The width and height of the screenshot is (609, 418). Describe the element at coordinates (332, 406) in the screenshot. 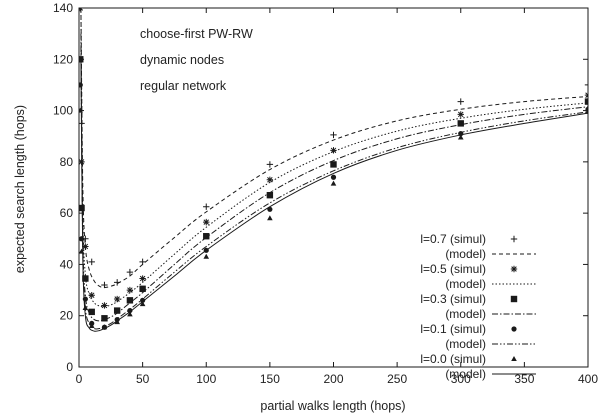

I see `x-axis-title: partial walks length (hops)` at that location.